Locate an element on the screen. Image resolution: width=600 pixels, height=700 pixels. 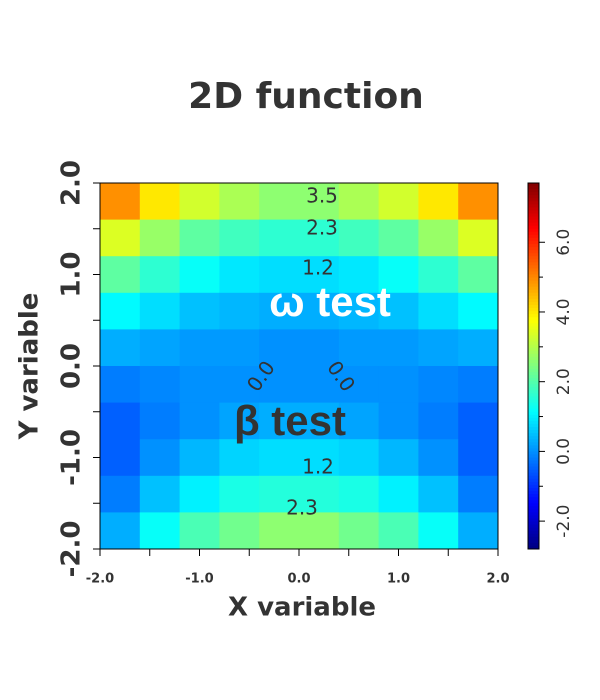
contour-label: 2.3 is located at coordinates (322, 228).